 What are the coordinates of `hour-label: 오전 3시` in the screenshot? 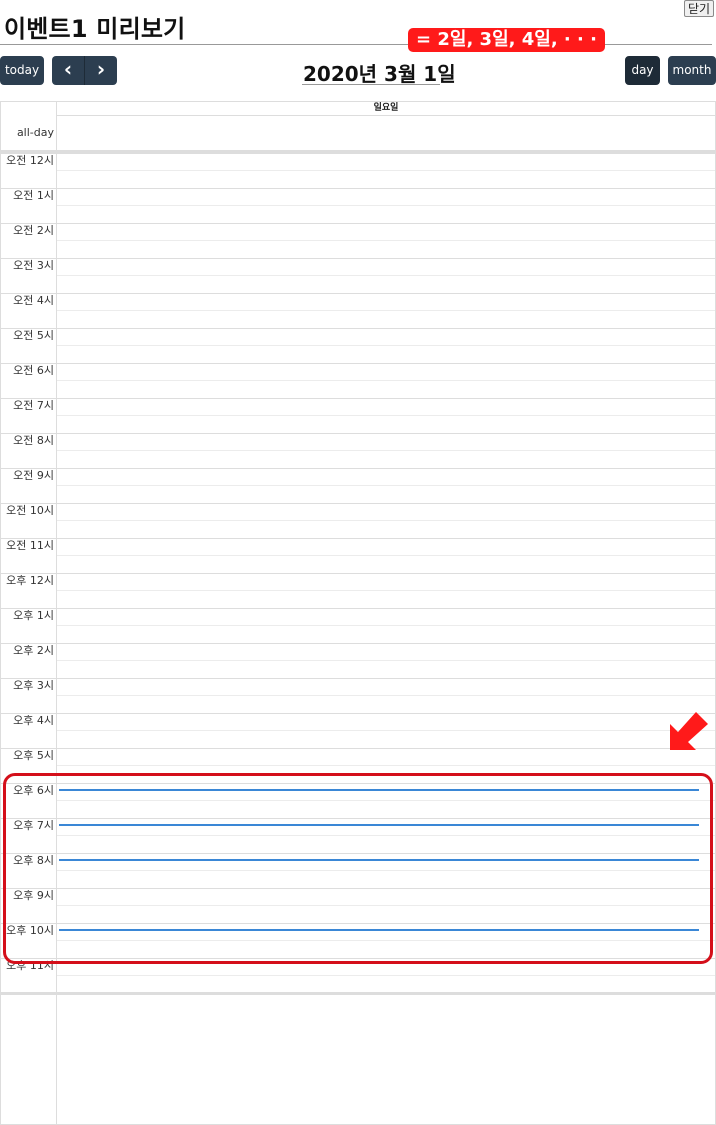 It's located at (33, 265).